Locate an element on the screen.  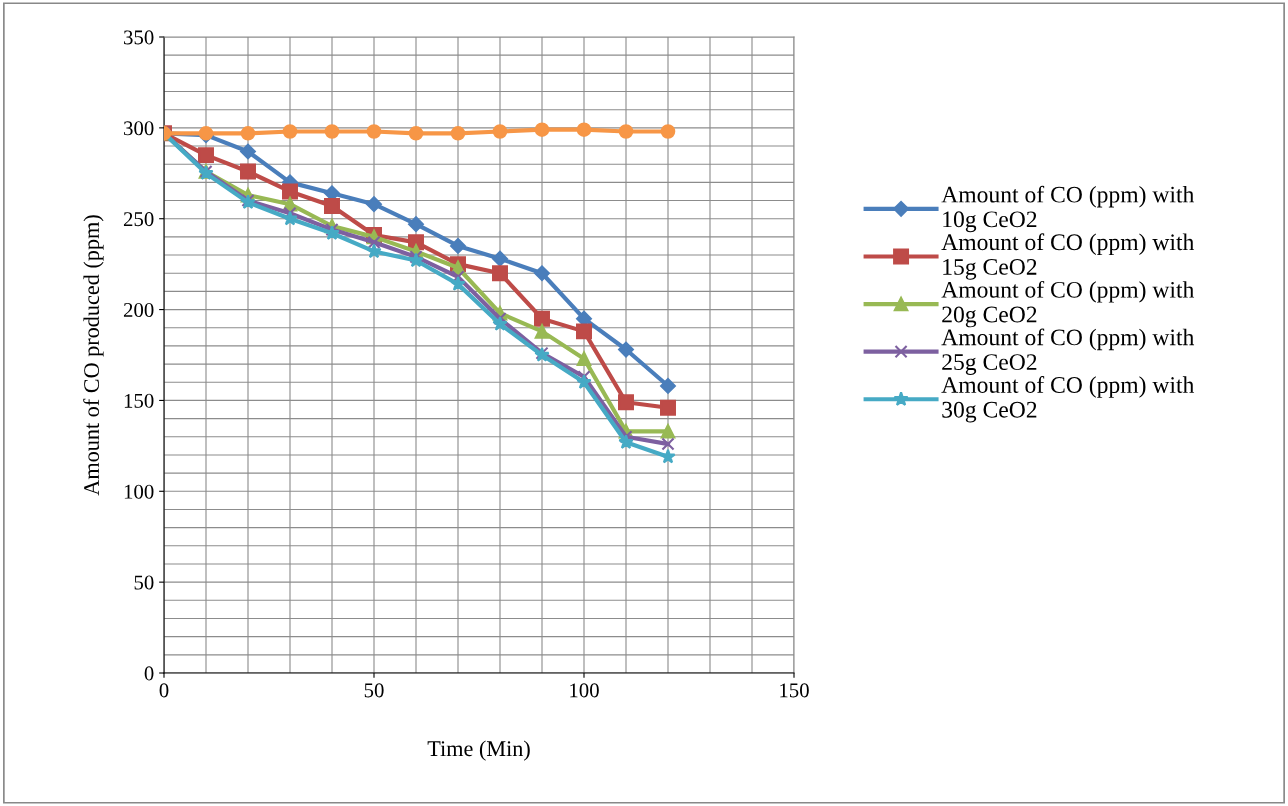
legend-label: Amount of CO (ppm) with 25g CeO2 is located at coordinates (1068, 351).